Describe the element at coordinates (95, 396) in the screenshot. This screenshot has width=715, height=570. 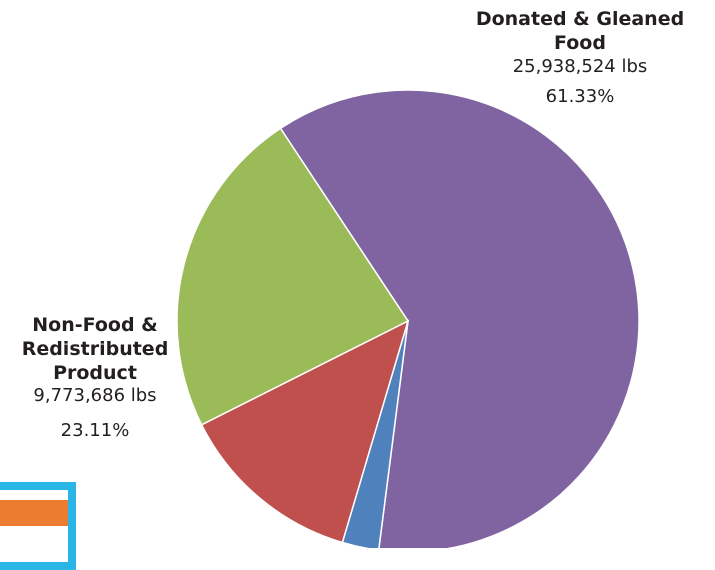
I see `slice-value-nonfood: 9,773,686 lbs` at that location.